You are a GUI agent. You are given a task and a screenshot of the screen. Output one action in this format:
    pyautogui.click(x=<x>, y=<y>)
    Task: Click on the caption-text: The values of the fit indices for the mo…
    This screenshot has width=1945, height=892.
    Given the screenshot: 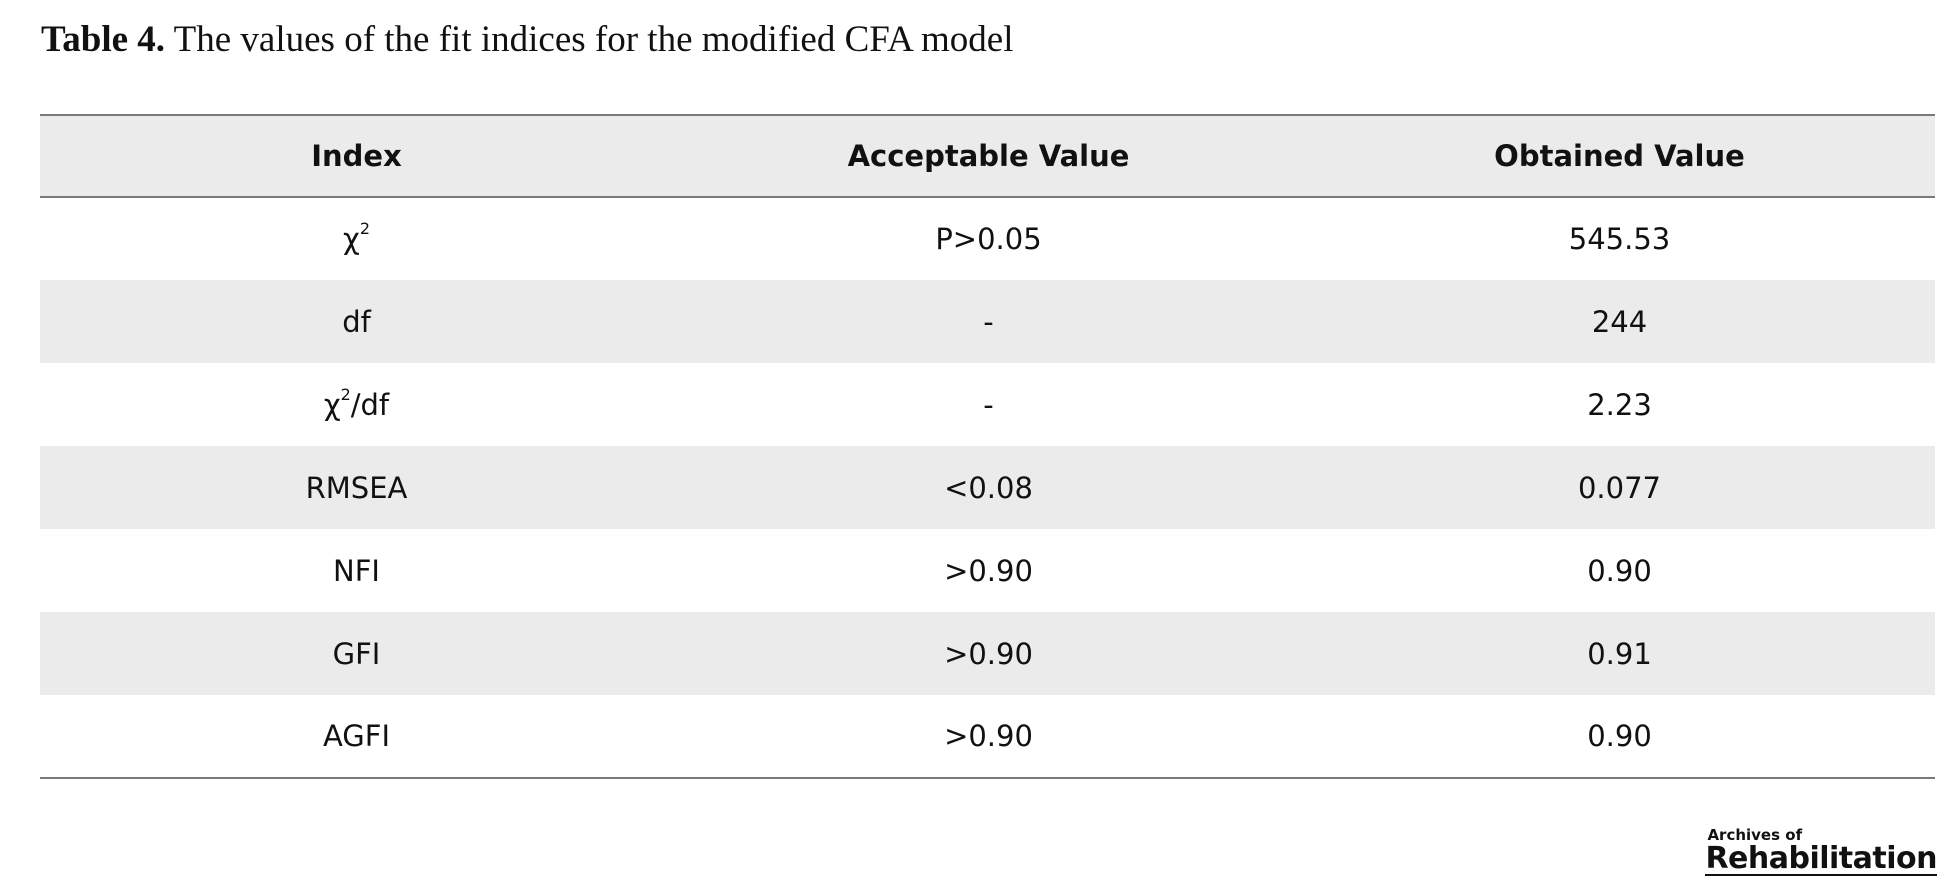 What is the action you would take?
    pyautogui.click(x=593, y=39)
    